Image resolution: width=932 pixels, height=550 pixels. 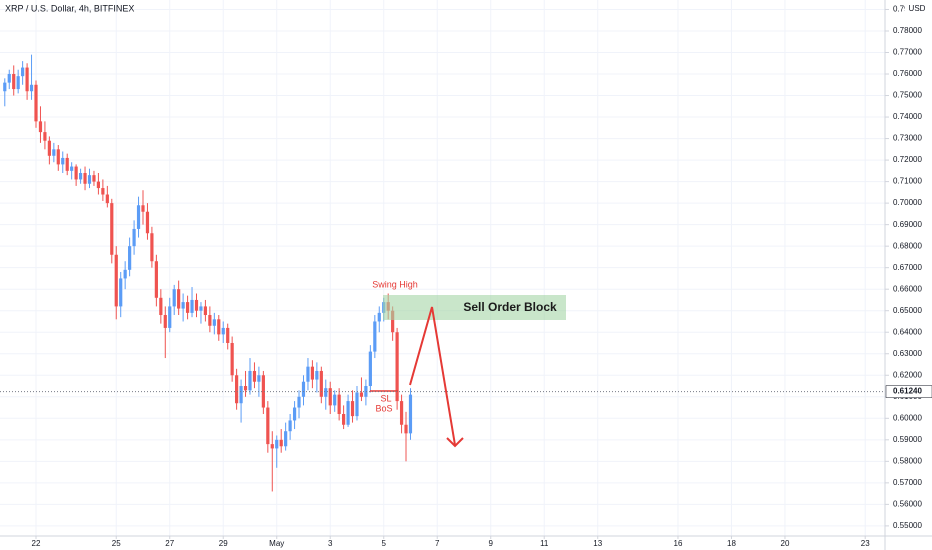 I want to click on sell-order-block, so click(x=474, y=307).